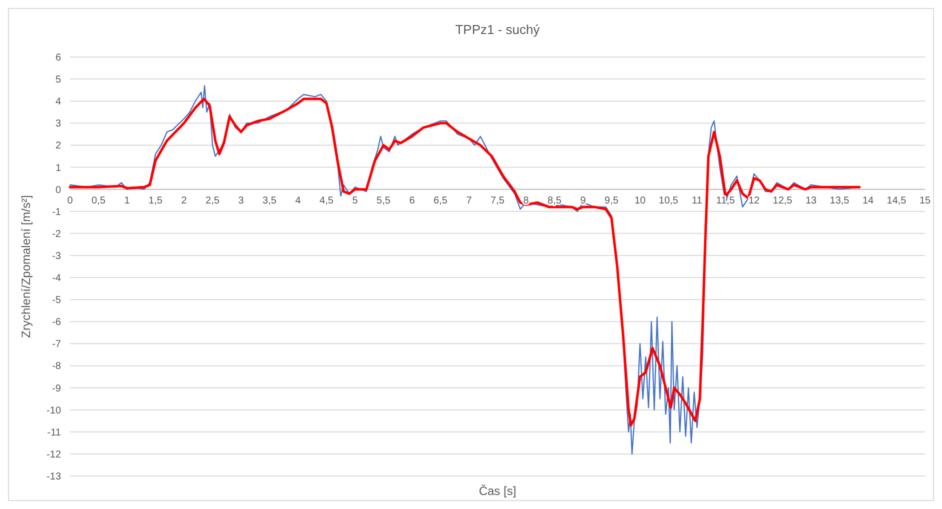 The image size is (942, 509). What do you see at coordinates (697, 200) in the screenshot?
I see `x-tick-label: 11` at bounding box center [697, 200].